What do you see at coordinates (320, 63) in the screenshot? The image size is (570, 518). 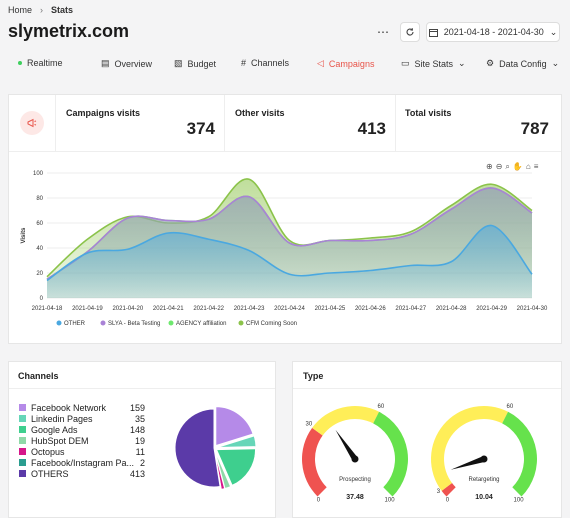 I see `megaphone-icon: ◁` at bounding box center [320, 63].